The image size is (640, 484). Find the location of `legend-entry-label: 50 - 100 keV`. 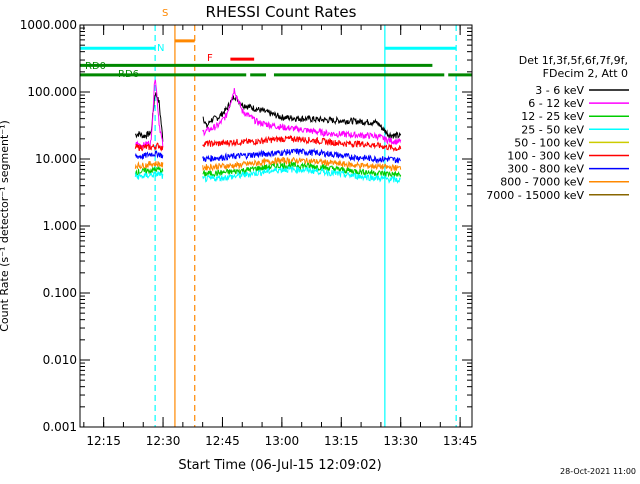

legend-entry-label: 50 - 100 keV is located at coordinates (549, 142).